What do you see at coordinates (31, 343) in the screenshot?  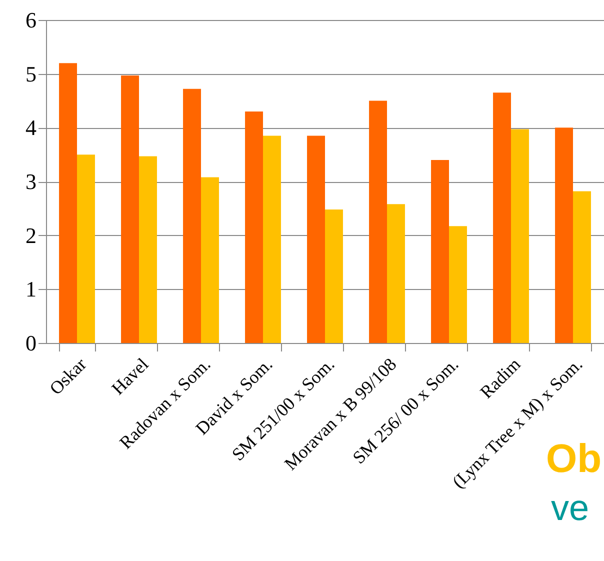 I see `y-tick-label: 0` at bounding box center [31, 343].